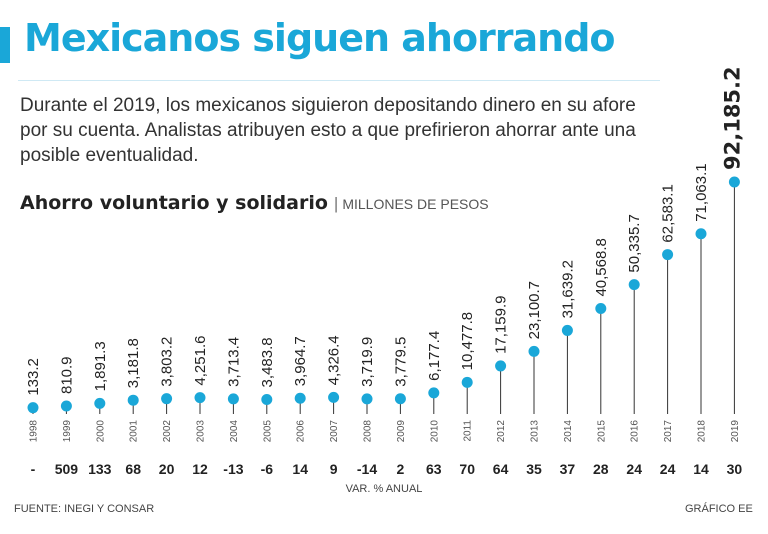 The width and height of the screenshot is (768, 534). I want to click on value-label: 3,803.2, so click(167, 362).